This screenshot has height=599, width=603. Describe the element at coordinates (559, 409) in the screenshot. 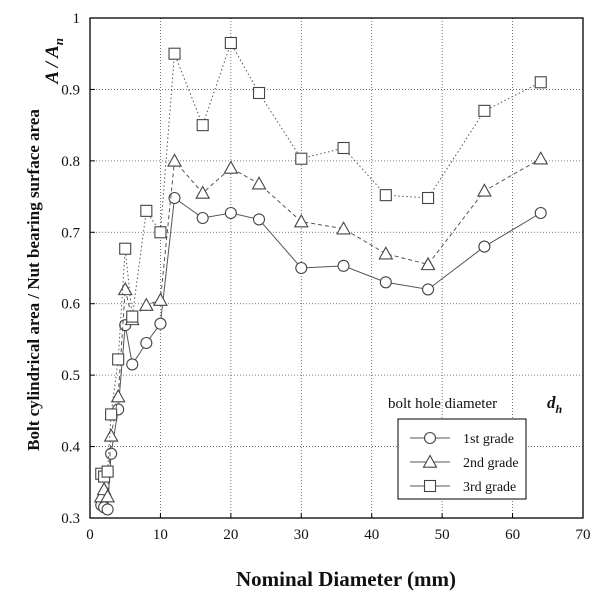

I see `legend-title-symbol-sub: h` at that location.